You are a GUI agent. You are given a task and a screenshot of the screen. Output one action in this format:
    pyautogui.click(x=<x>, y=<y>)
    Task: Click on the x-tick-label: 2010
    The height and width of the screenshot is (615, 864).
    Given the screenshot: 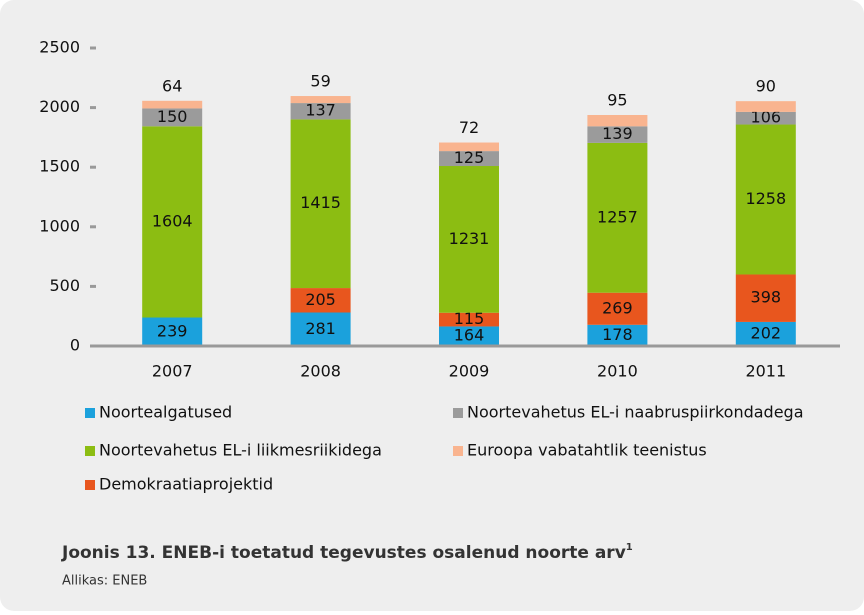 What is the action you would take?
    pyautogui.click(x=617, y=371)
    